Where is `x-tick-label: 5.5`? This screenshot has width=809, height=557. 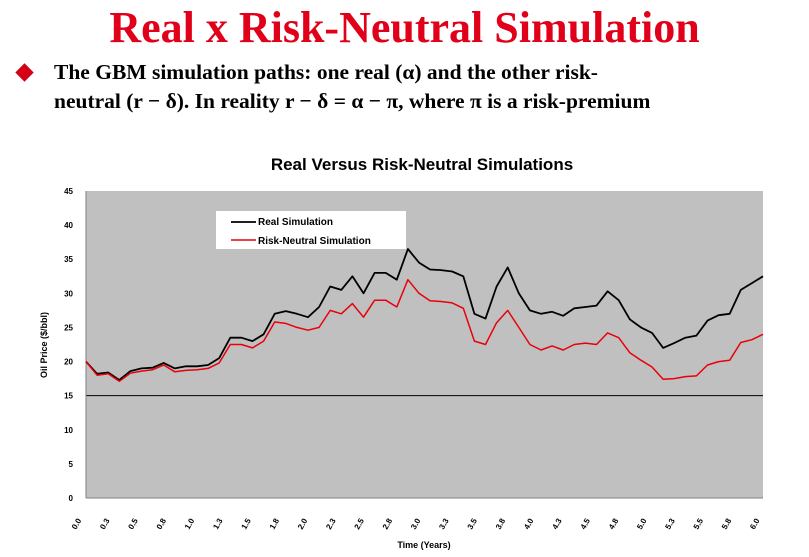
x-tick-label: 5.5 is located at coordinates (699, 523).